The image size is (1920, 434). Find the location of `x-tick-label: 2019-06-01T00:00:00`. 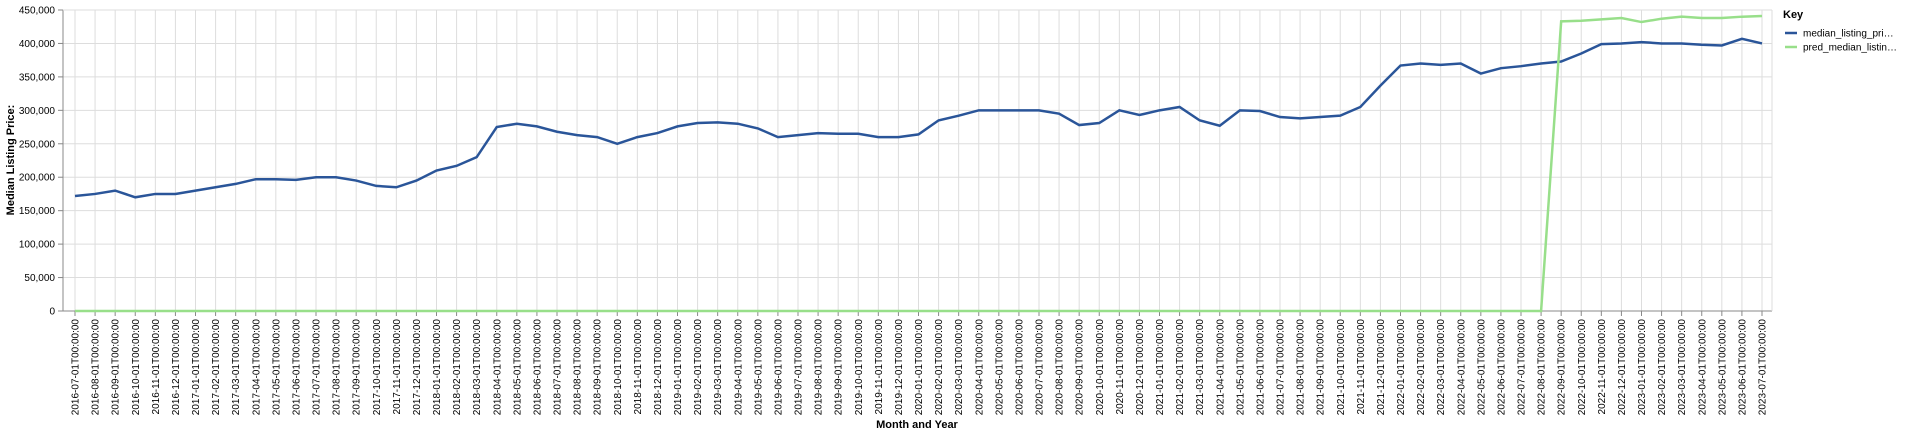

x-tick-label: 2019-06-01T00:00:00 is located at coordinates (778, 367).